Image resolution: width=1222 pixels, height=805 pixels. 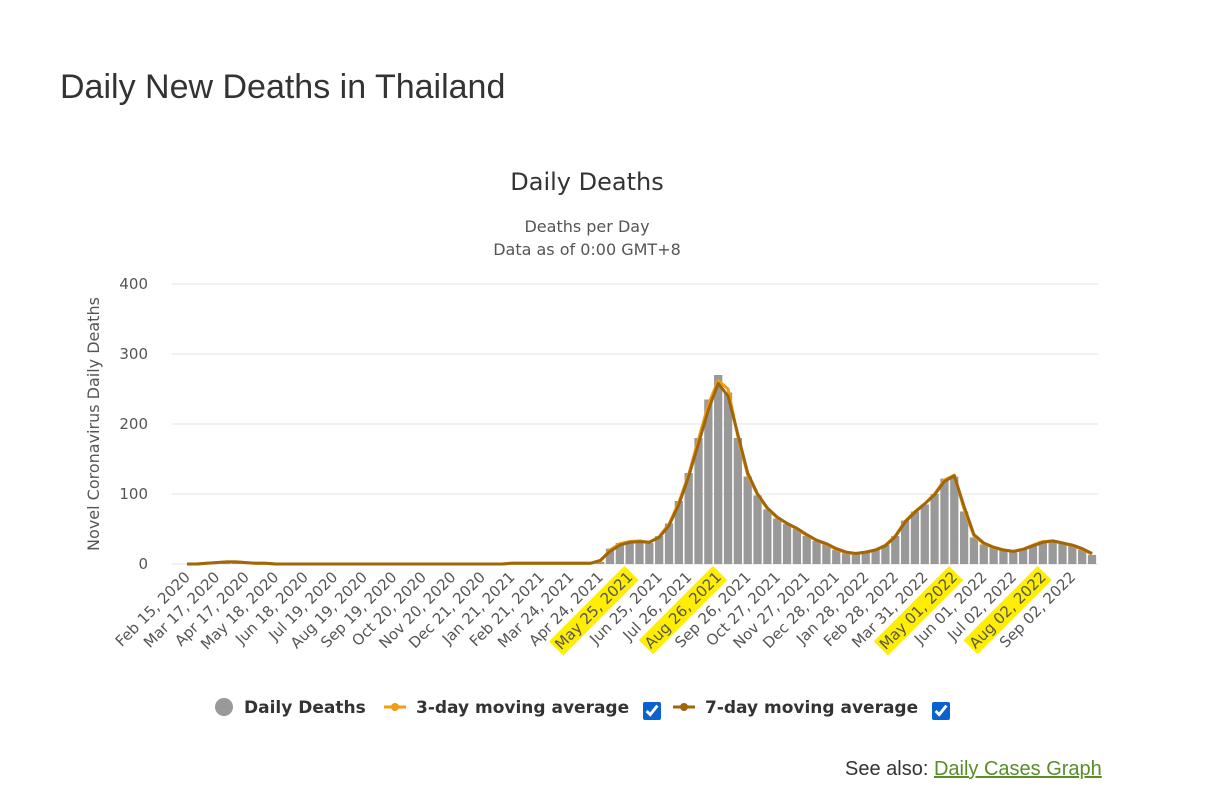 I want to click on link: Daily Cases Graph, so click(x=1017, y=769).